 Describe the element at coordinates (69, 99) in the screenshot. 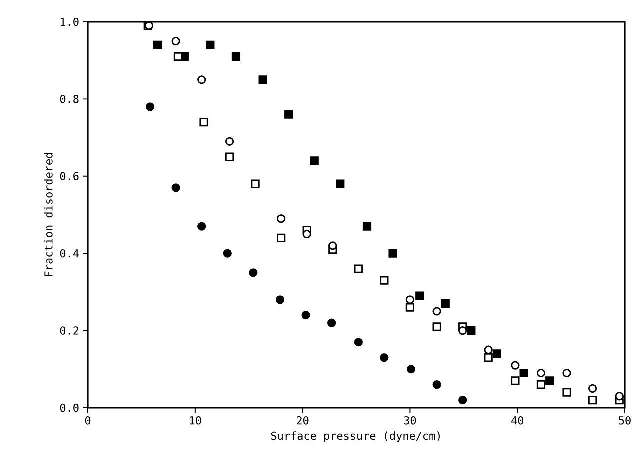

I see `y-tick-label: 0.8` at that location.